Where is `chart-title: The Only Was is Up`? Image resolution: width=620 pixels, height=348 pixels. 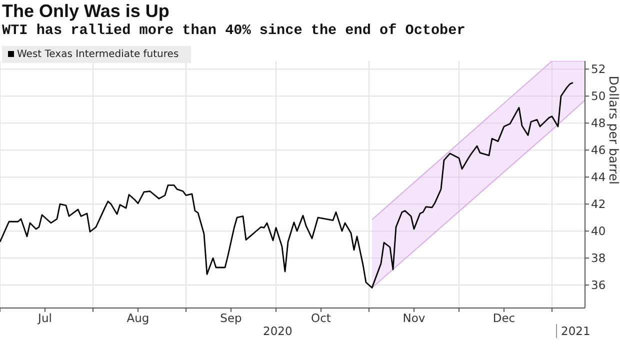 chart-title: The Only Was is Up is located at coordinates (86, 11).